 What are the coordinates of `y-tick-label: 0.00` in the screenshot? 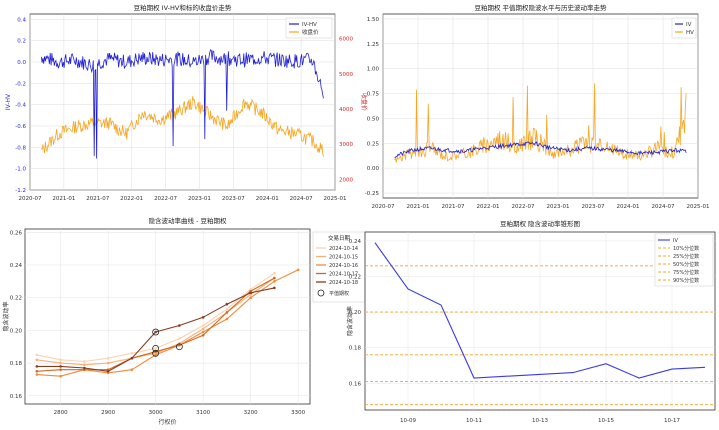 It's located at (373, 169).